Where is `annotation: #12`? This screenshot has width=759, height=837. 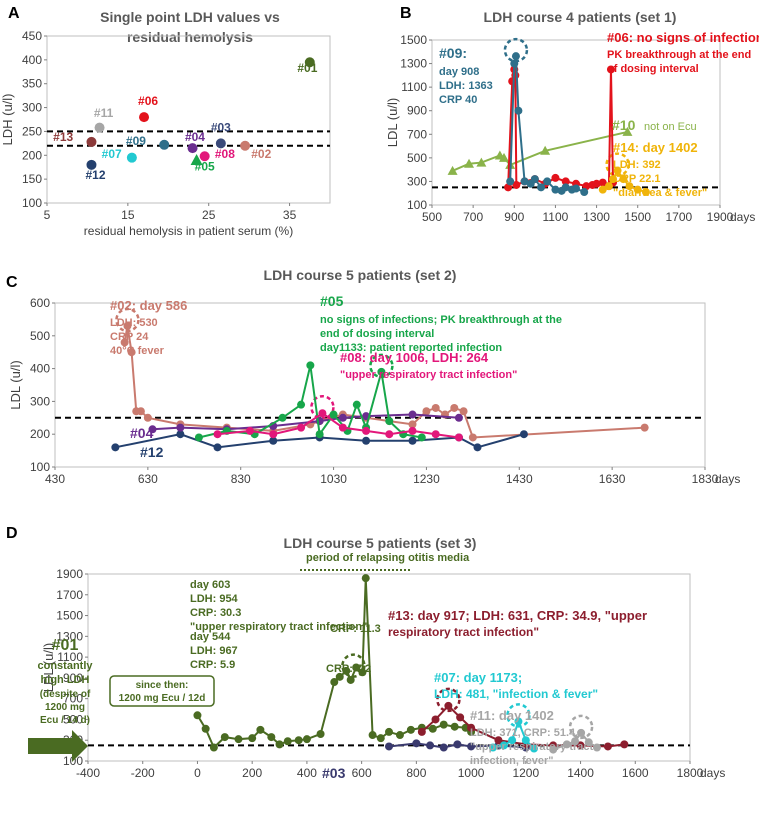
annotation: #12 is located at coordinates (152, 452).